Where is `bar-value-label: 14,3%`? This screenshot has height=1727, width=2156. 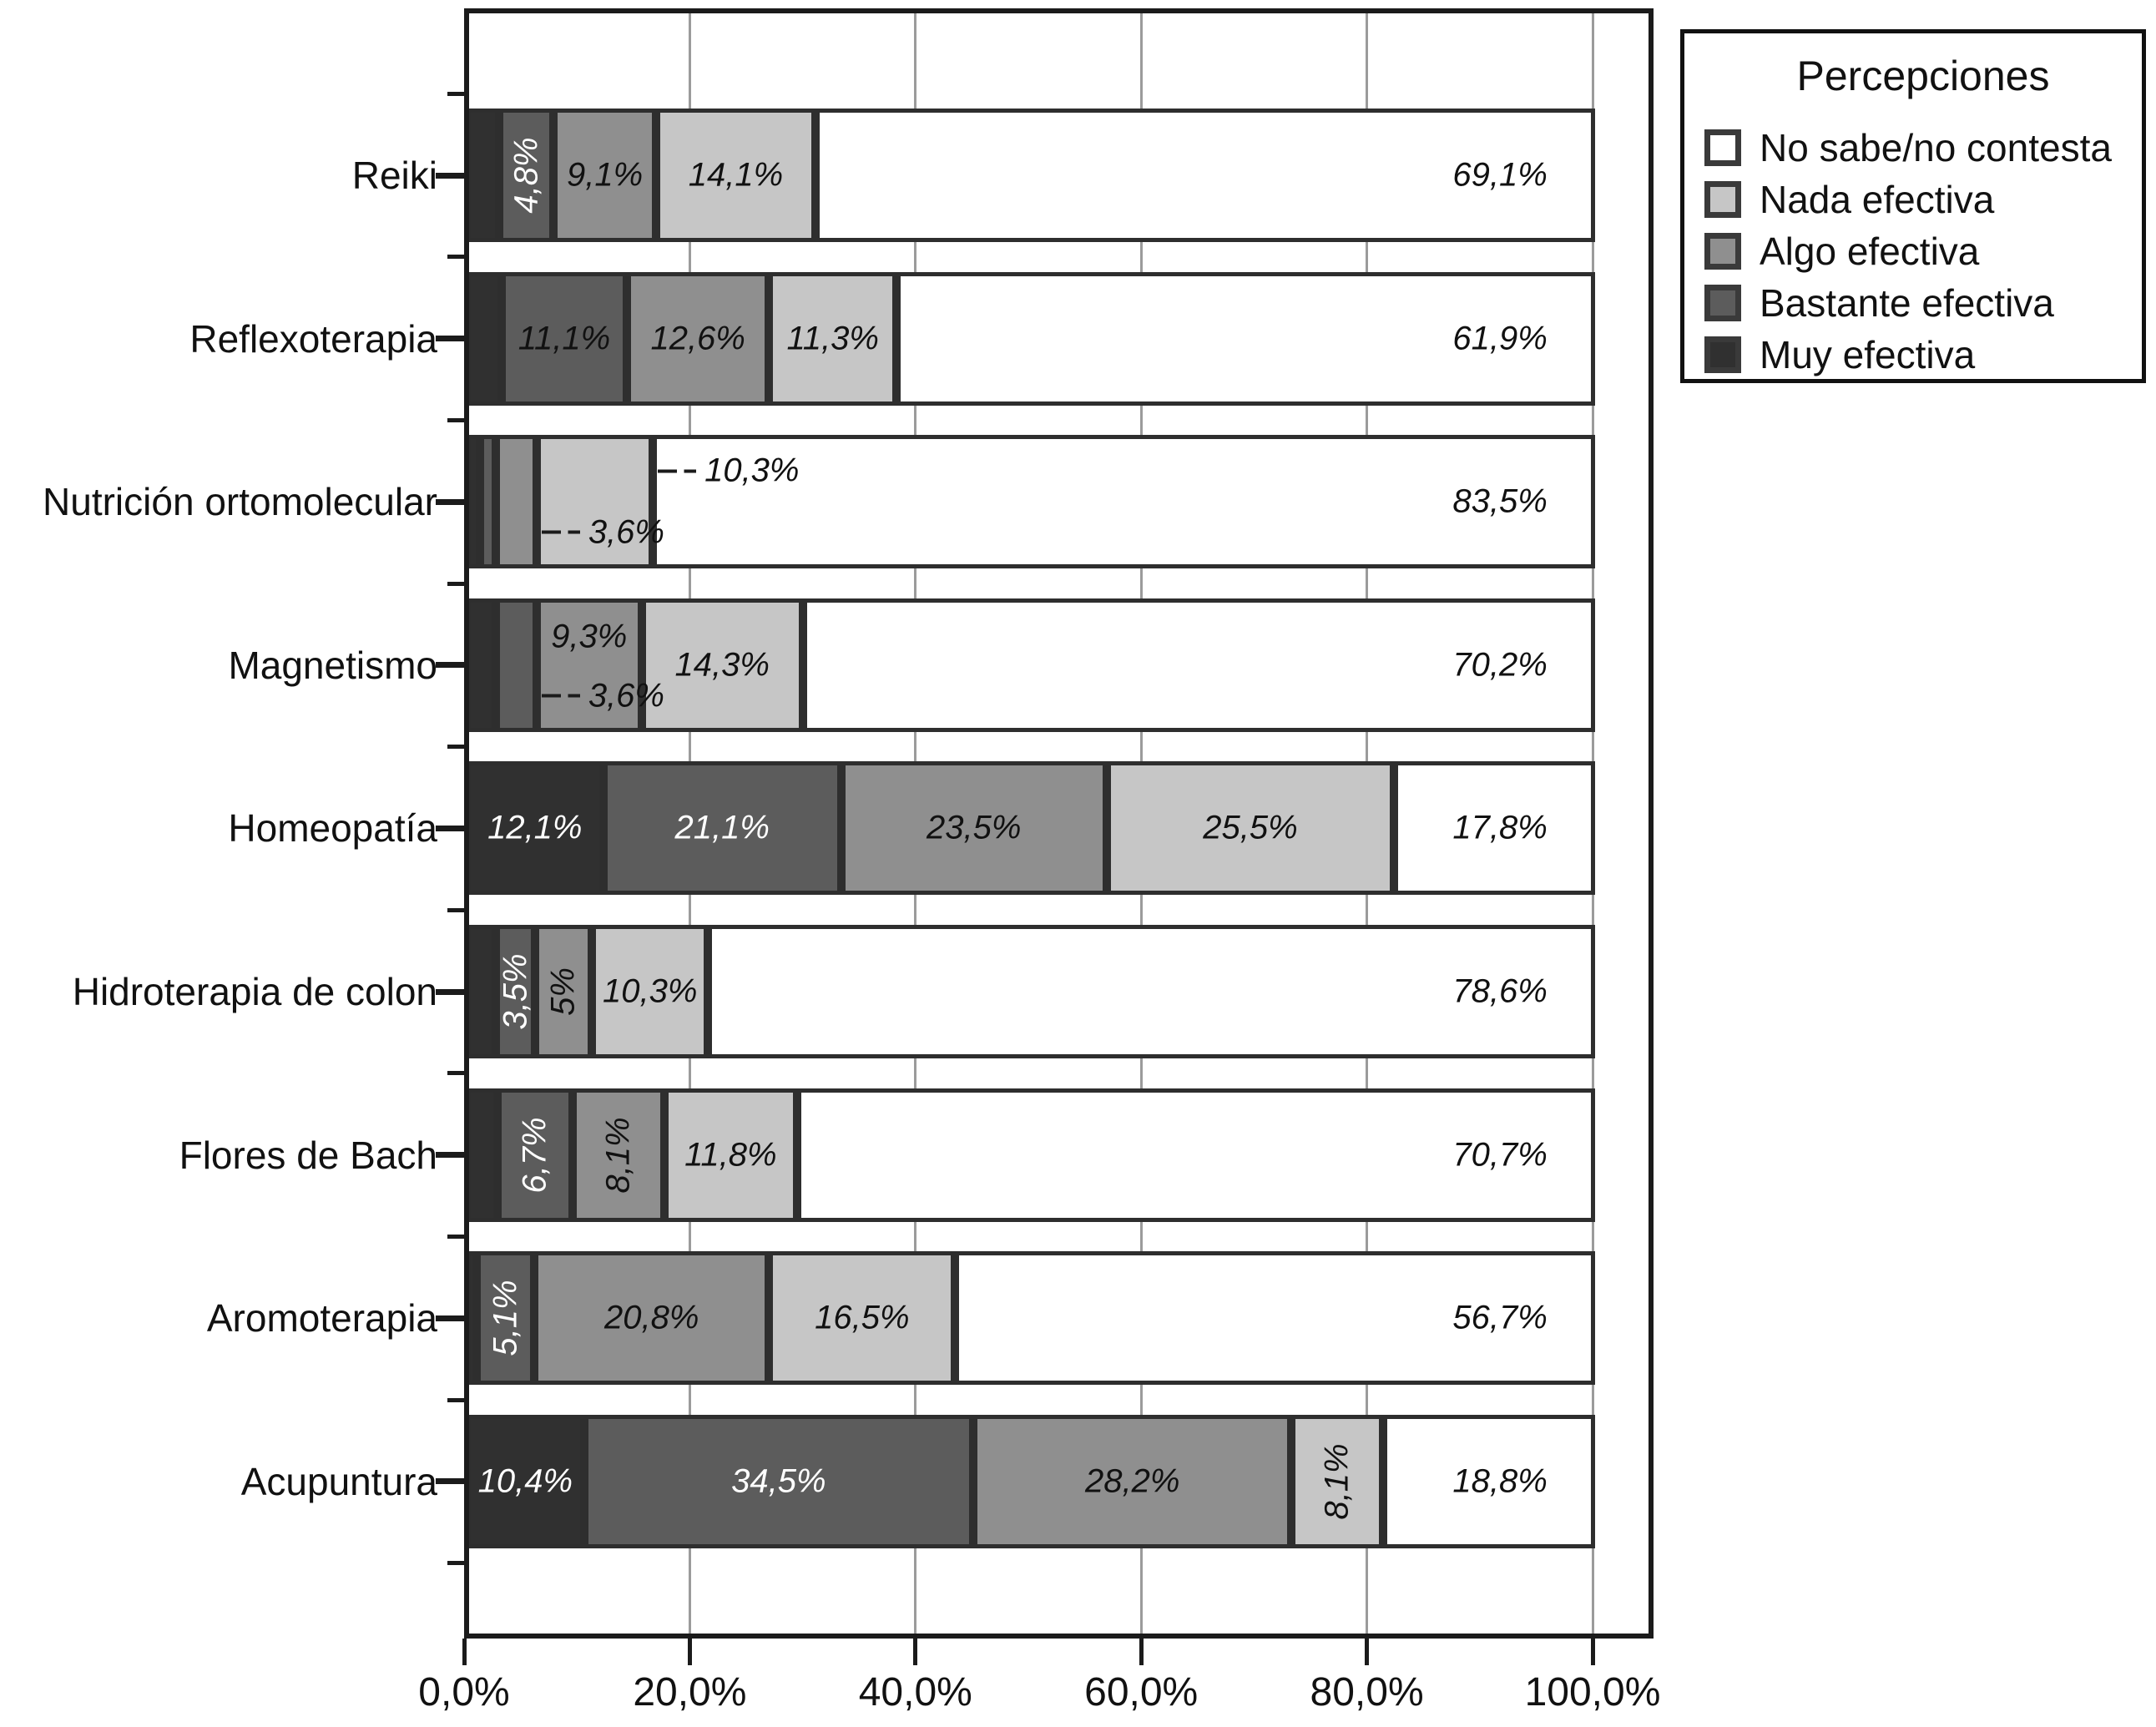 bar-value-label: 14,3% is located at coordinates (722, 665).